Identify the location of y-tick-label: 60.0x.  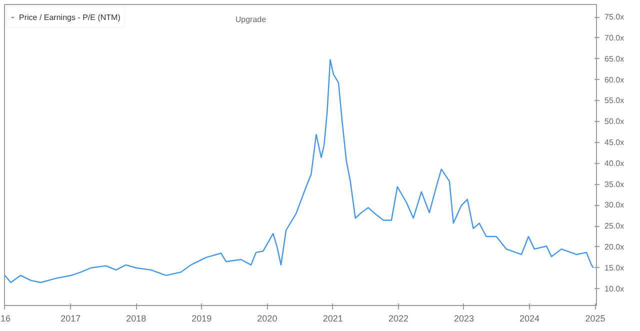
(614, 79).